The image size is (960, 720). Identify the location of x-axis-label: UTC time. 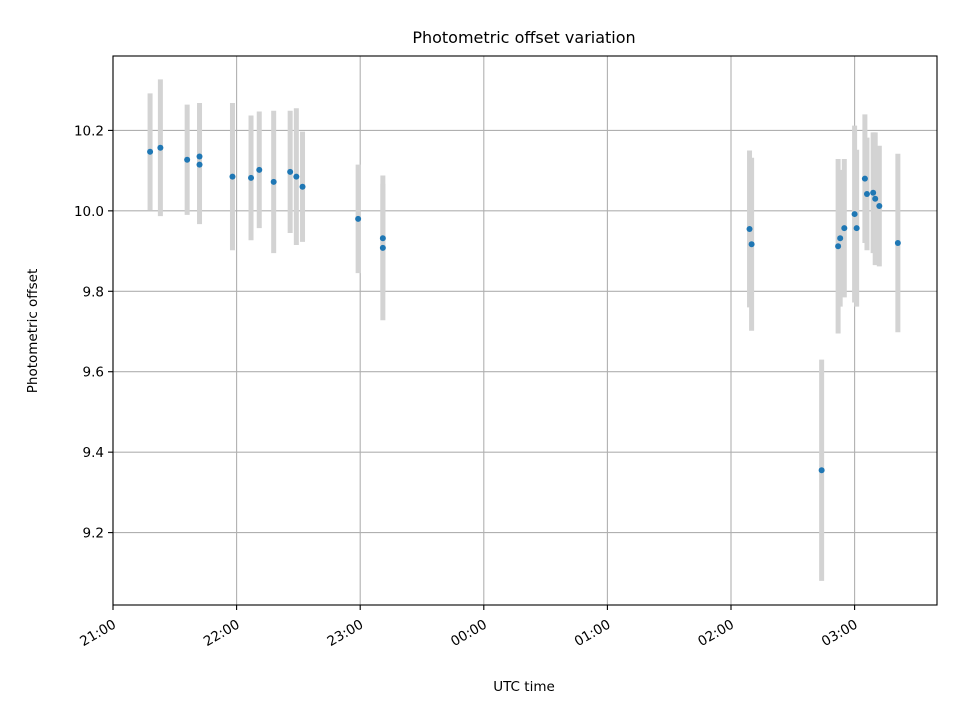
(524, 687).